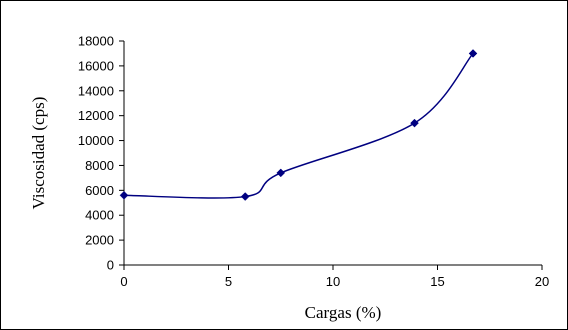 Image resolution: width=568 pixels, height=330 pixels. Describe the element at coordinates (99, 190) in the screenshot. I see `y-tick-label: 6000` at that location.